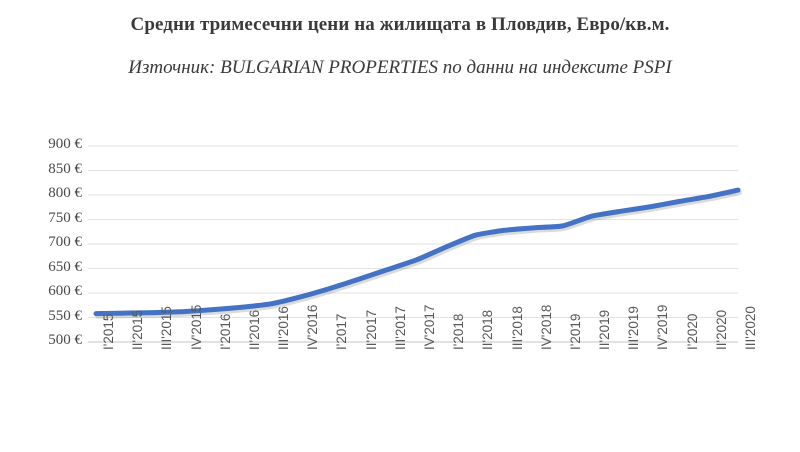 Image resolution: width=800 pixels, height=452 pixels. Describe the element at coordinates (721, 329) in the screenshot. I see `x-axis-tick-label: II'2020` at that location.